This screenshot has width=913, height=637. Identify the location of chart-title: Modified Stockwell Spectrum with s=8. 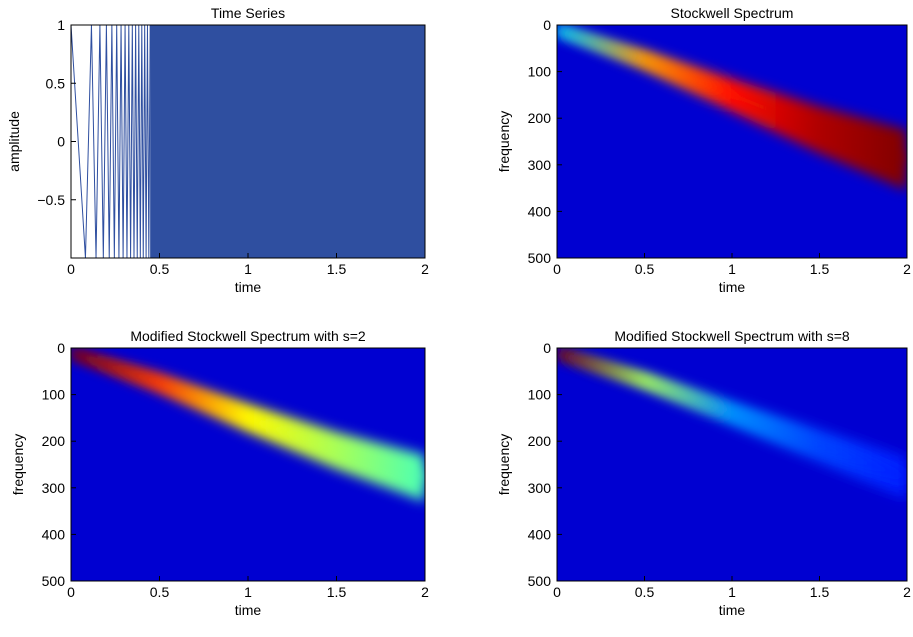
(732, 336).